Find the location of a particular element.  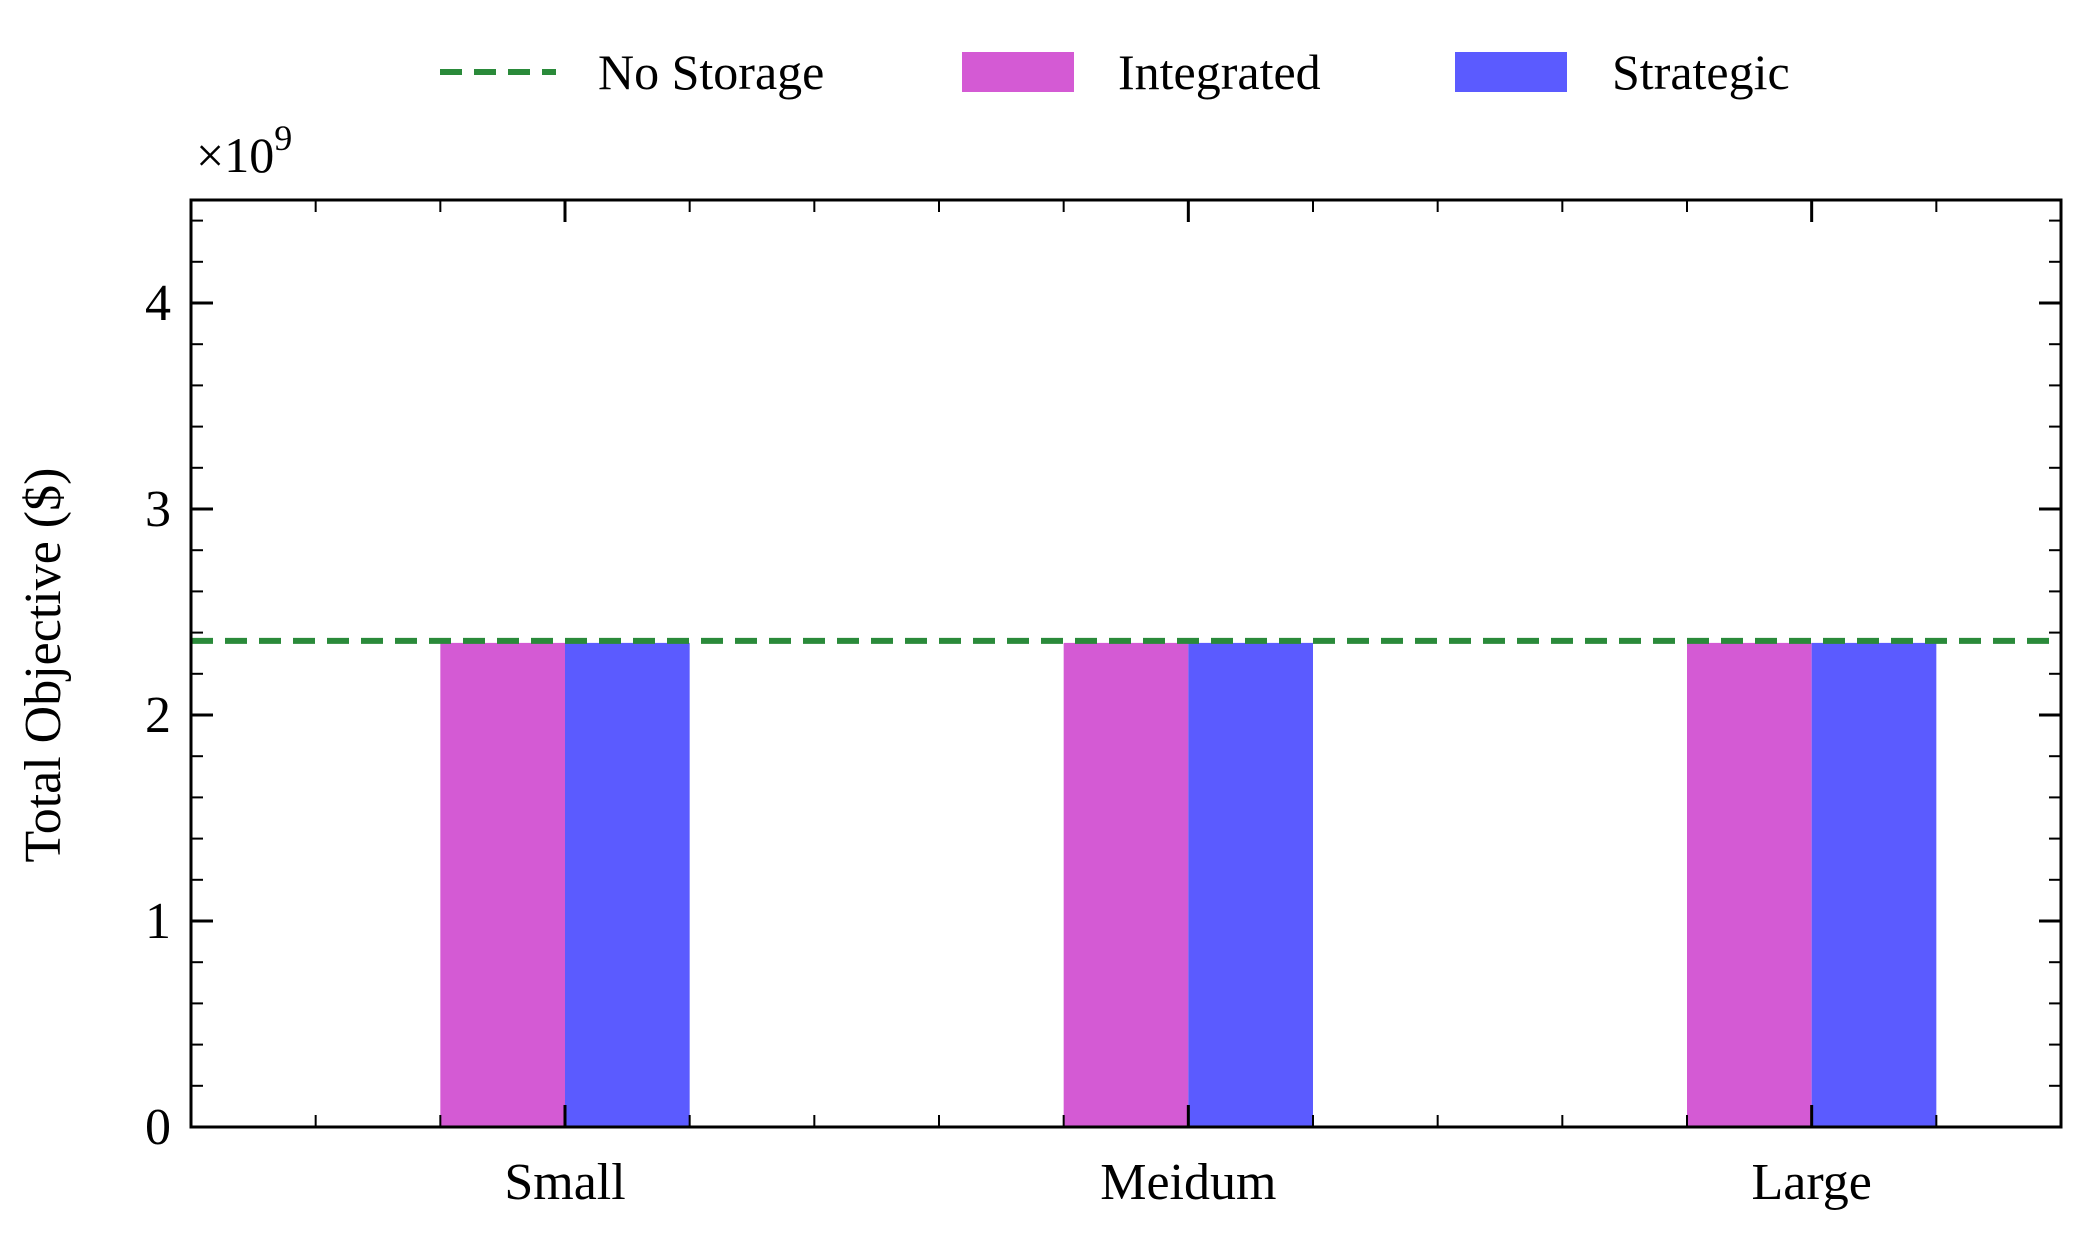

bar-strategic-small is located at coordinates (627, 884).